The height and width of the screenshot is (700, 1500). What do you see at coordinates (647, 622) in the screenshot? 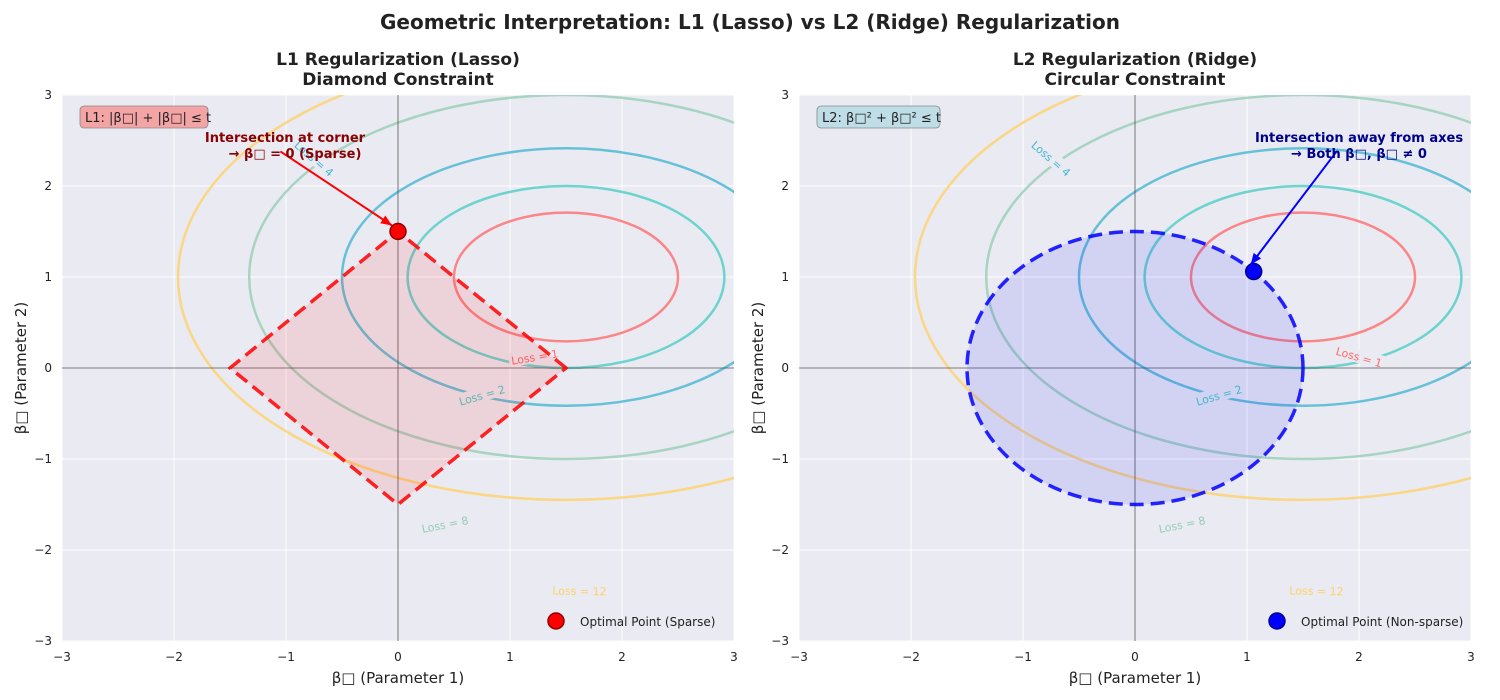
I see `legend-label: Optimal Point (Sparse)` at bounding box center [647, 622].